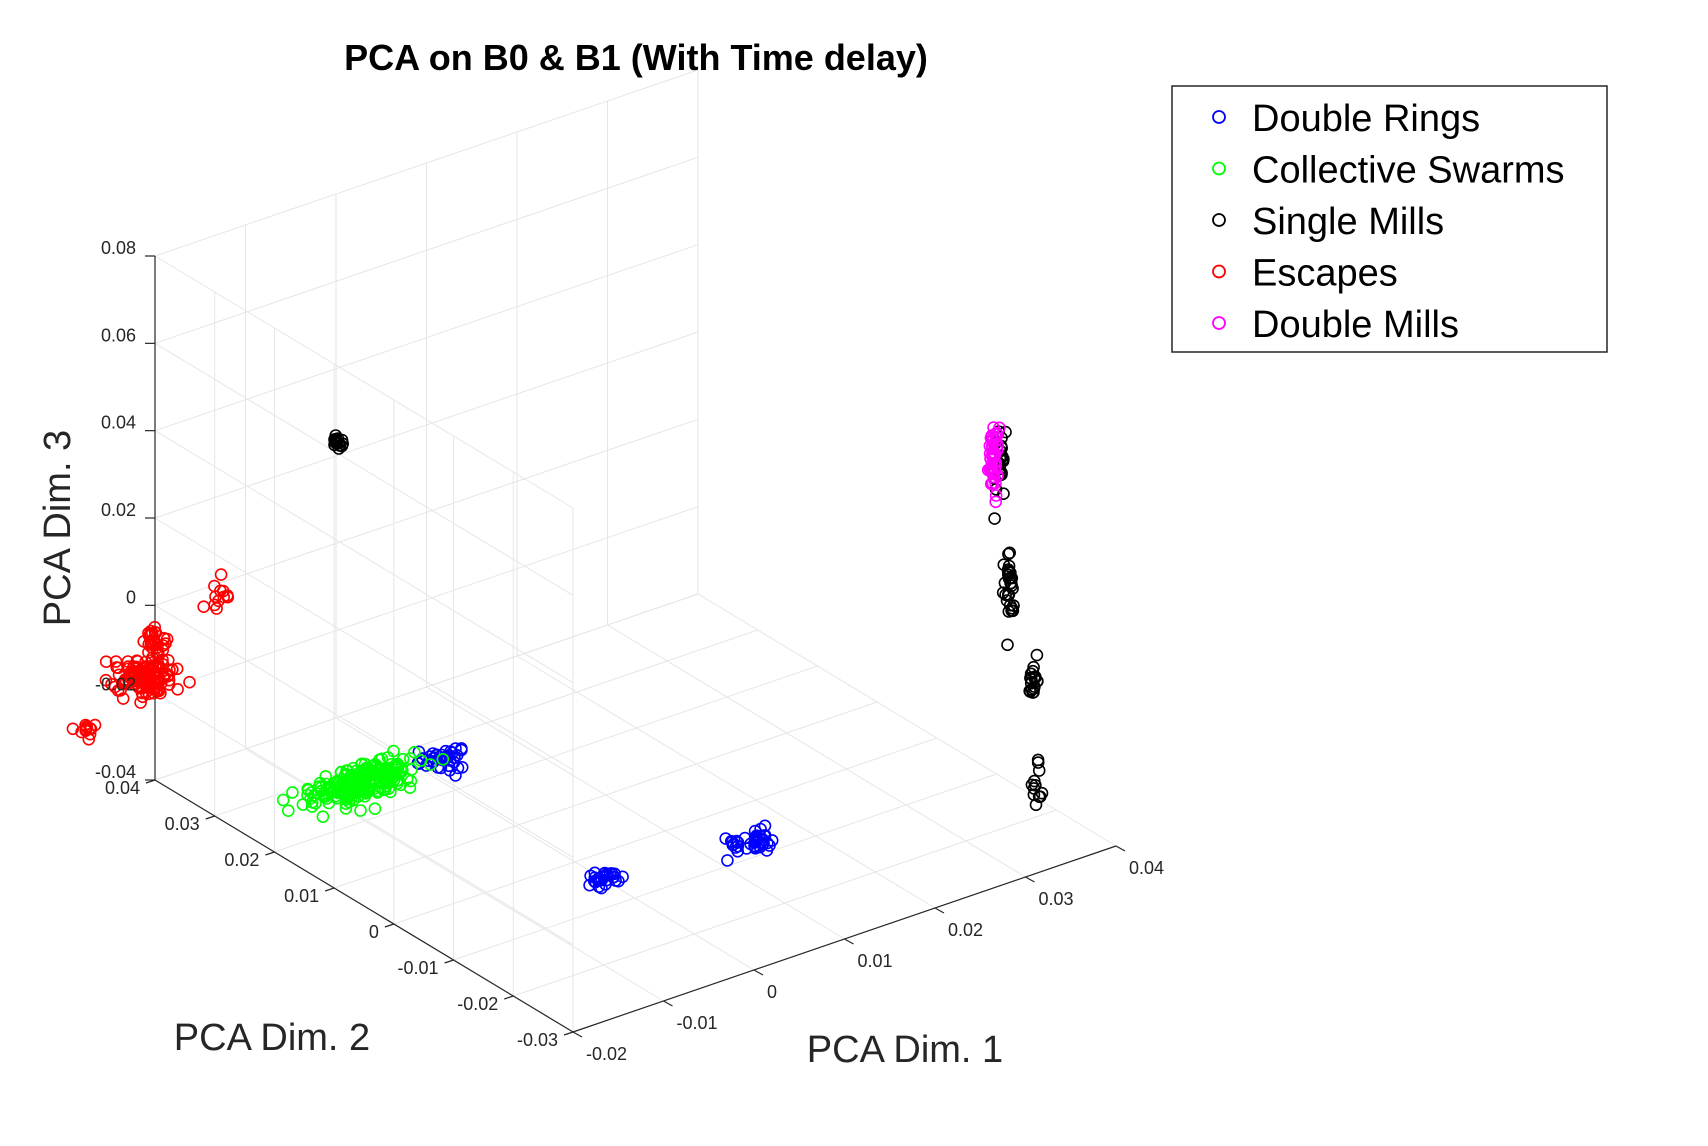 This screenshot has width=1708, height=1146. I want to click on series-double-mills, so click(993, 465).